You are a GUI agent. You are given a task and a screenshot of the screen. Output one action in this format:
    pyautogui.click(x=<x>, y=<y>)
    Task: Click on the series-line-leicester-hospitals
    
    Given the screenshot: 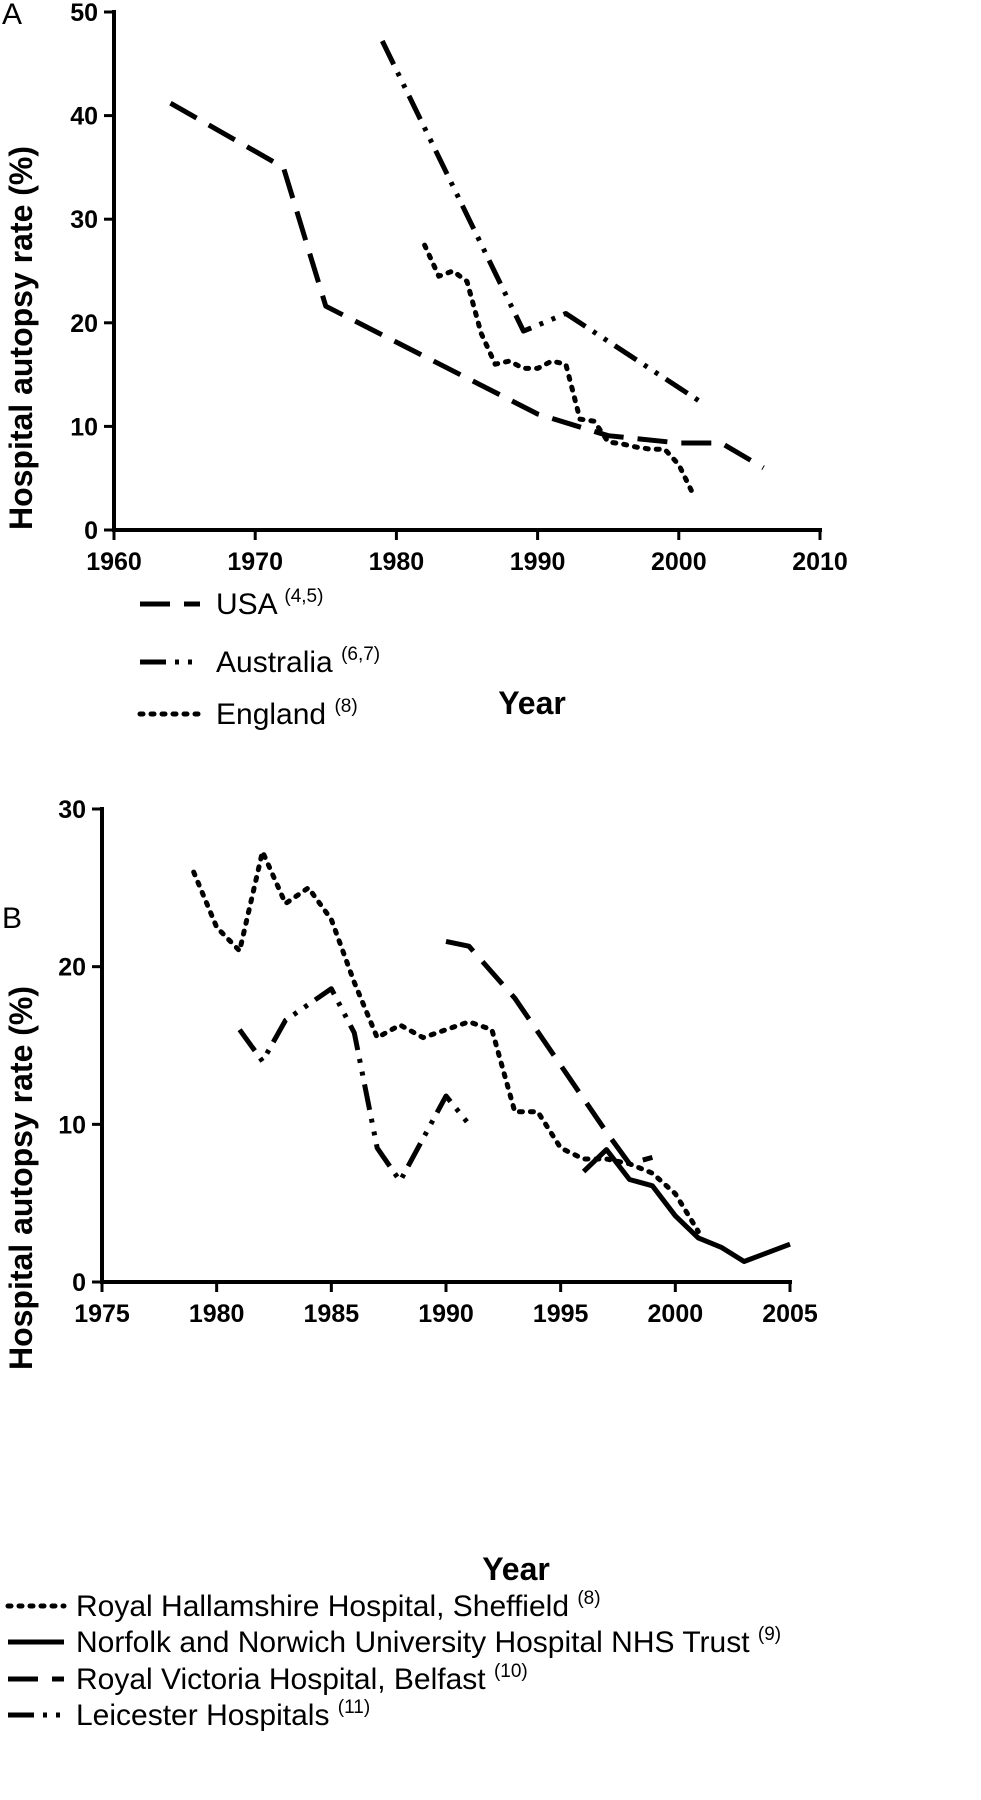 What is the action you would take?
    pyautogui.click(x=354, y=1085)
    